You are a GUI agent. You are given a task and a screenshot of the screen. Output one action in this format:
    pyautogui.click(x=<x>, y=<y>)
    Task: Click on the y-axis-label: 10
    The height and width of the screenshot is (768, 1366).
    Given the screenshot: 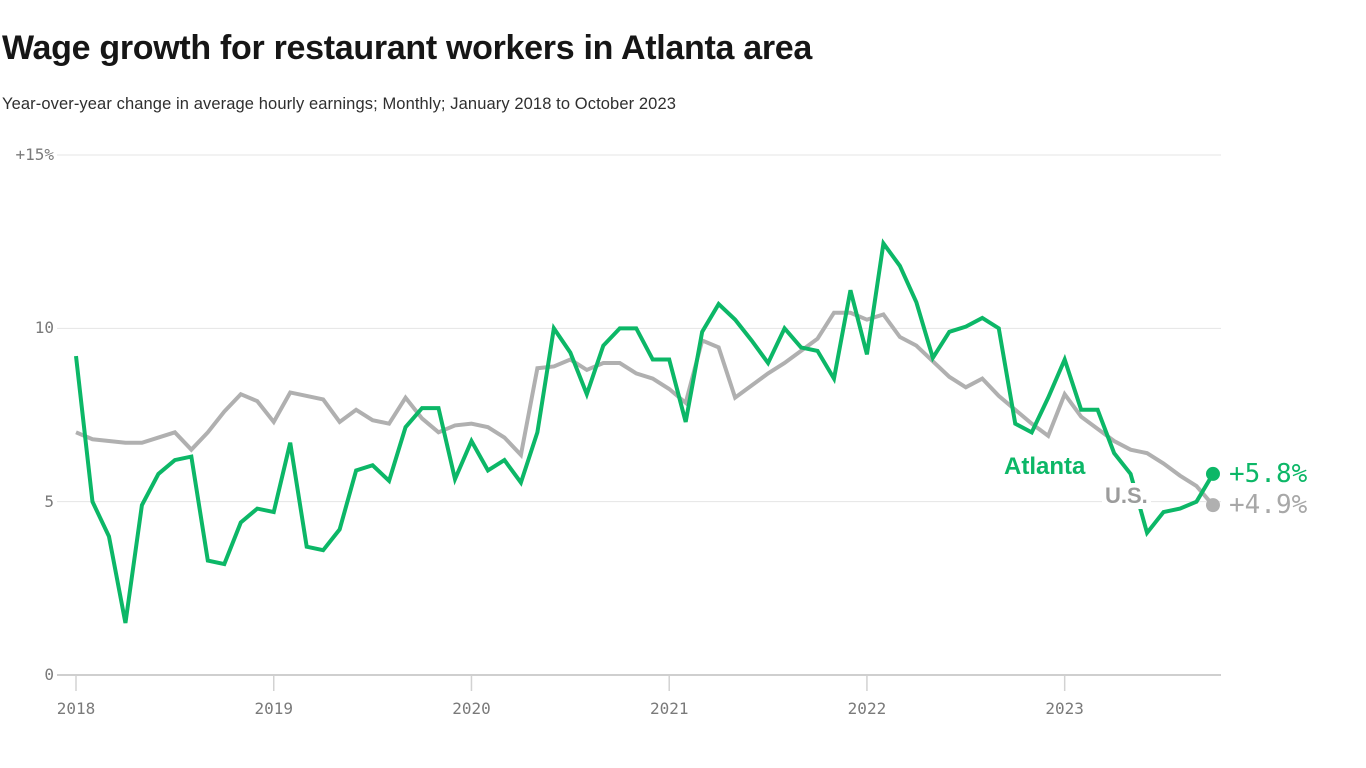 What is the action you would take?
    pyautogui.click(x=27, y=328)
    